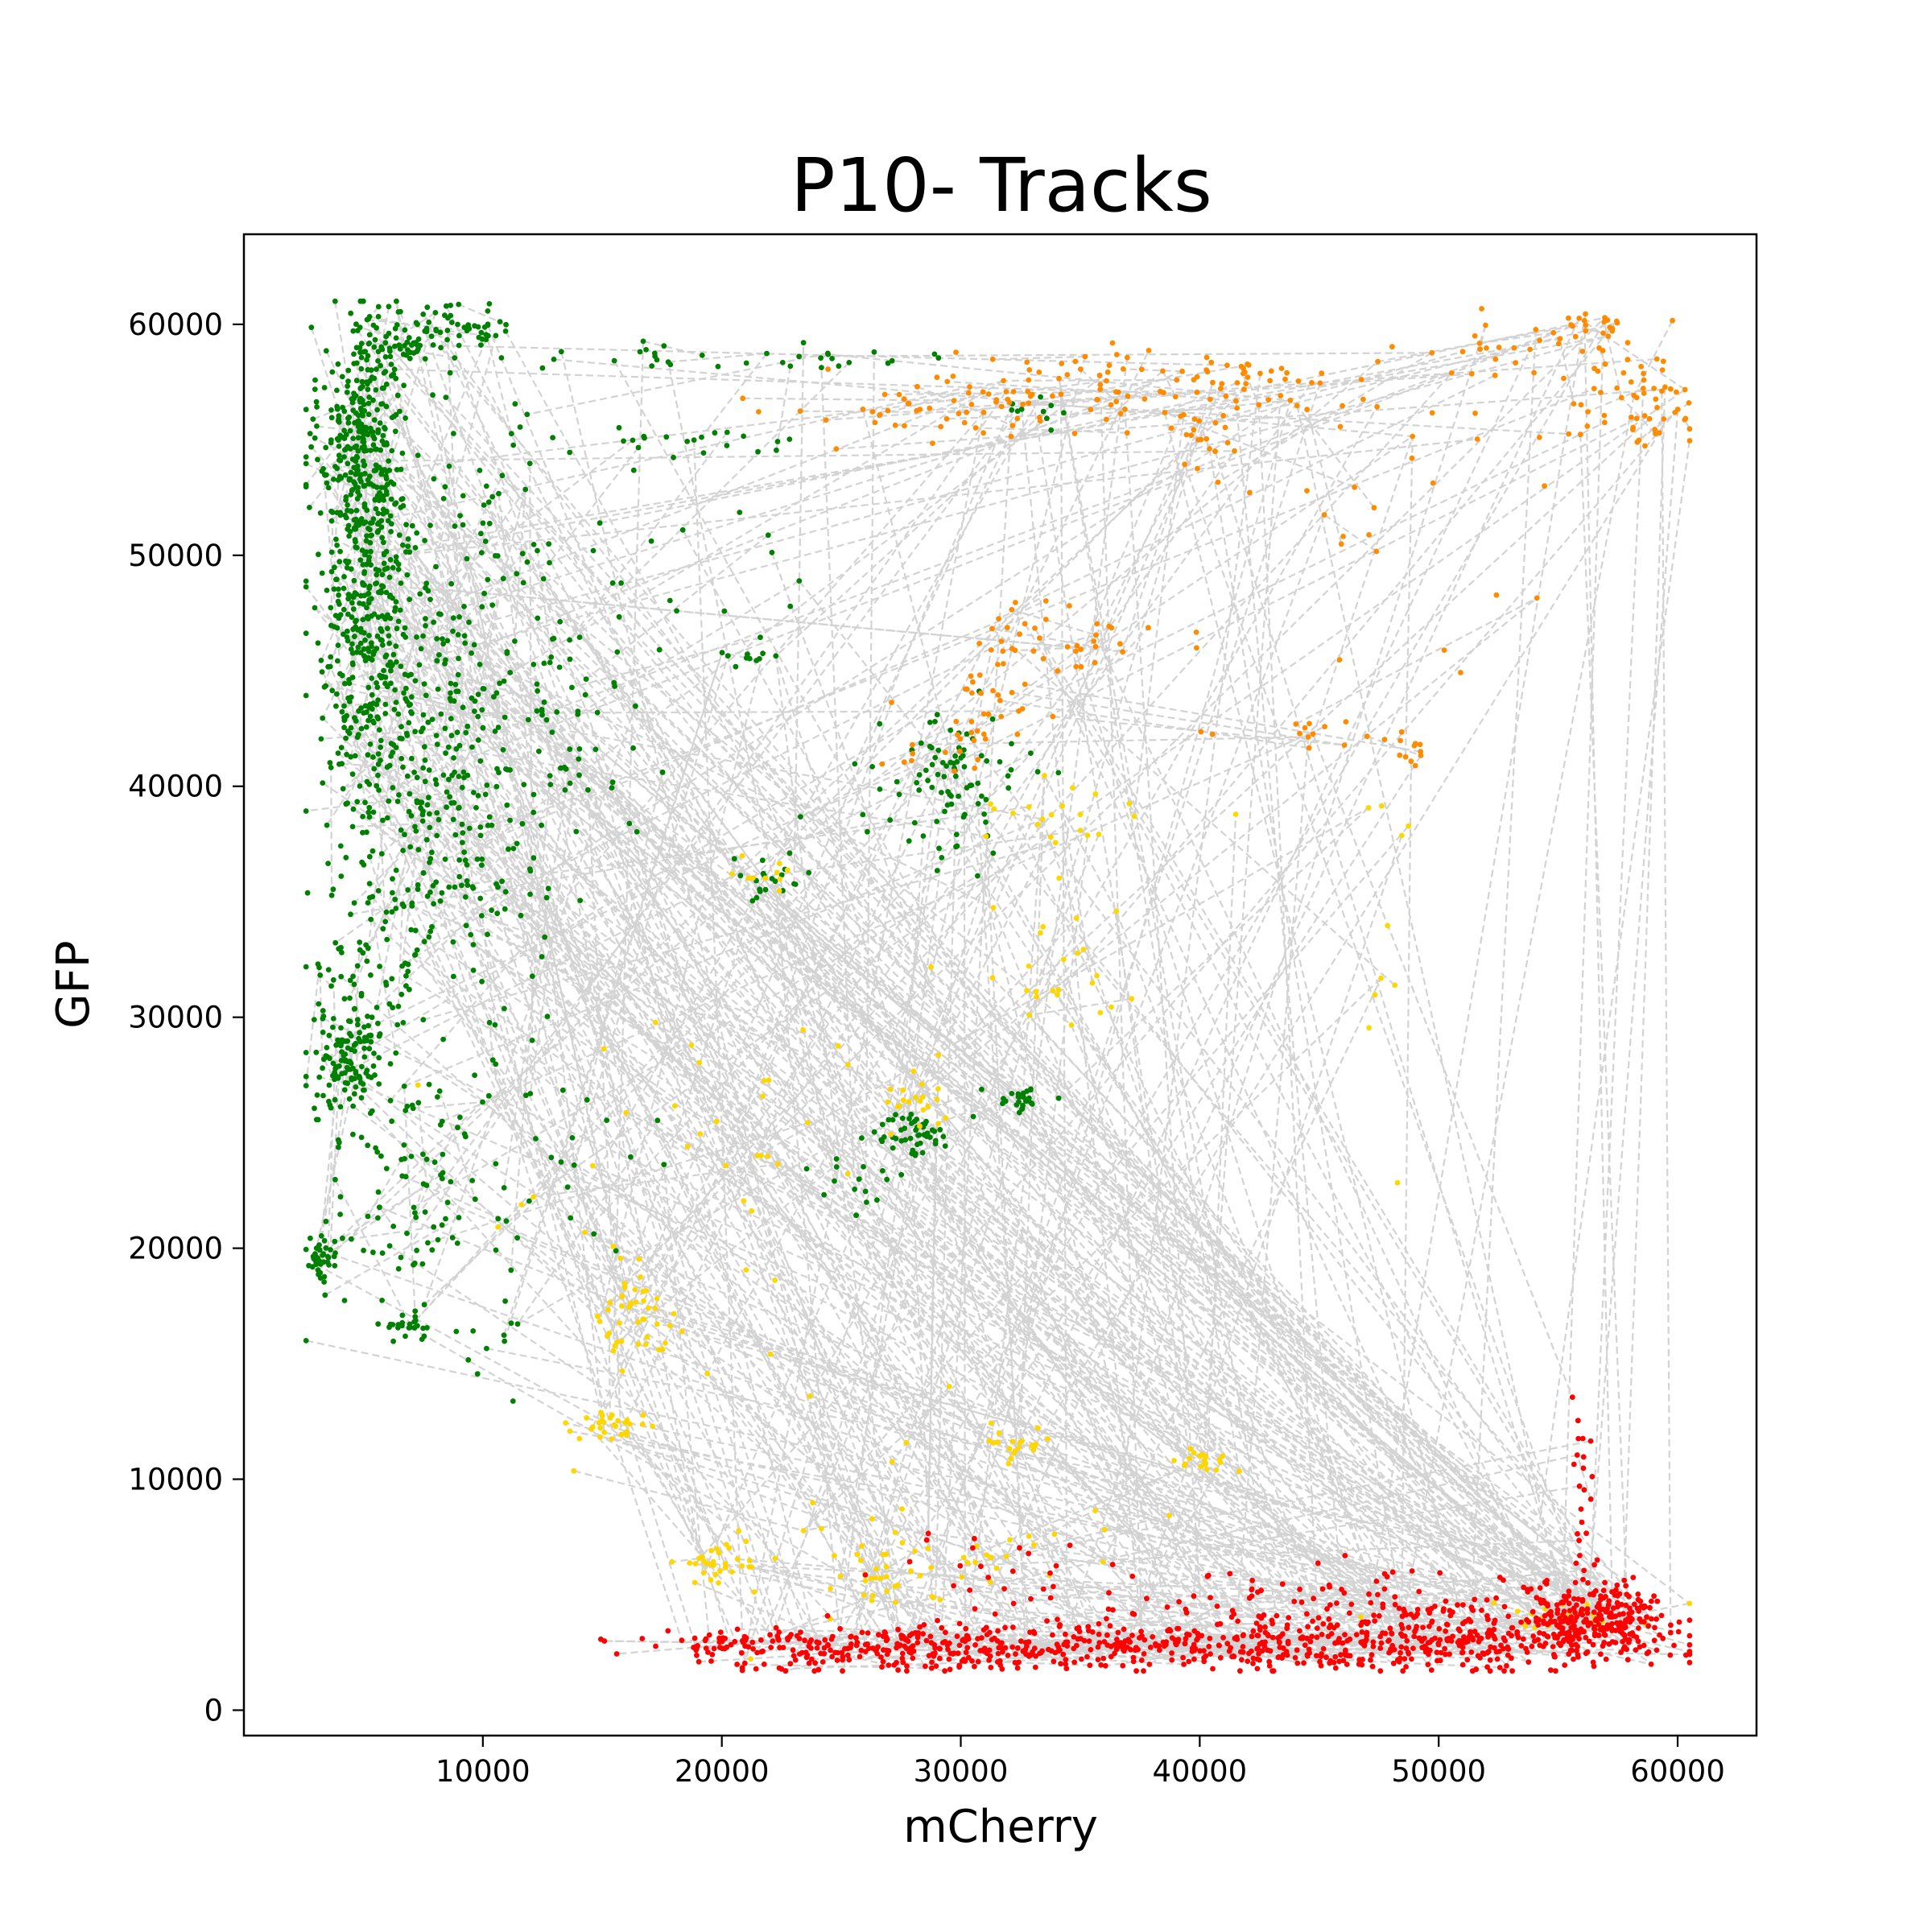 The width and height of the screenshot is (1932, 1932). I want to click on y-tick-label: 60000, so click(175, 325).